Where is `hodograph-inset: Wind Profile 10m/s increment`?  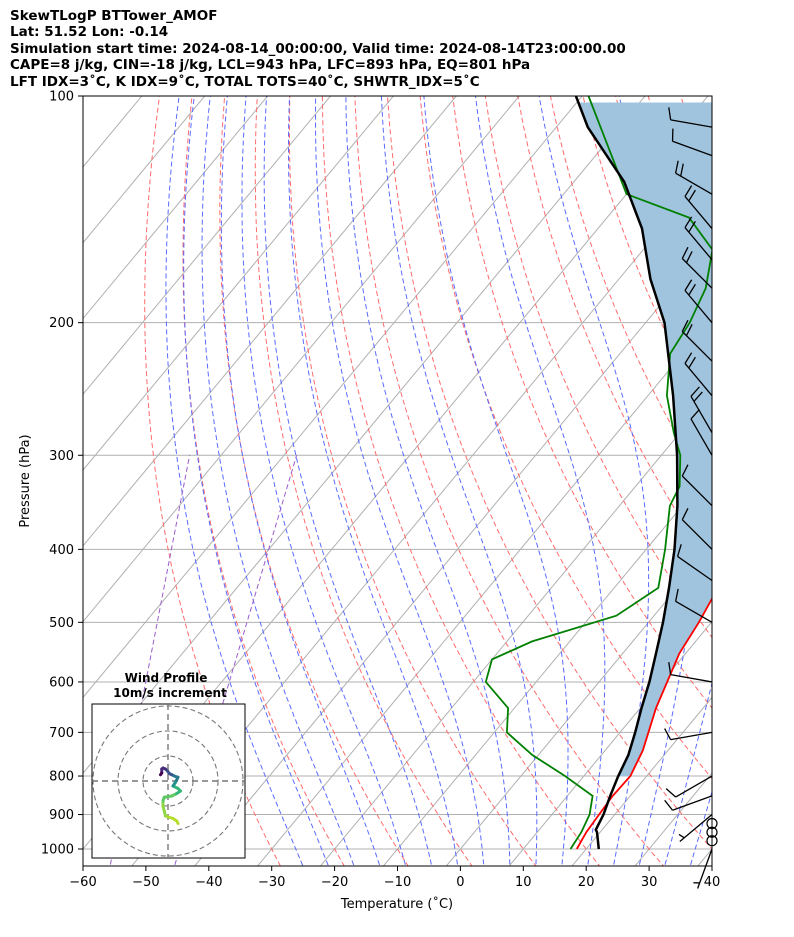
hodograph-inset: Wind Profile 10m/s increment is located at coordinates (168, 765).